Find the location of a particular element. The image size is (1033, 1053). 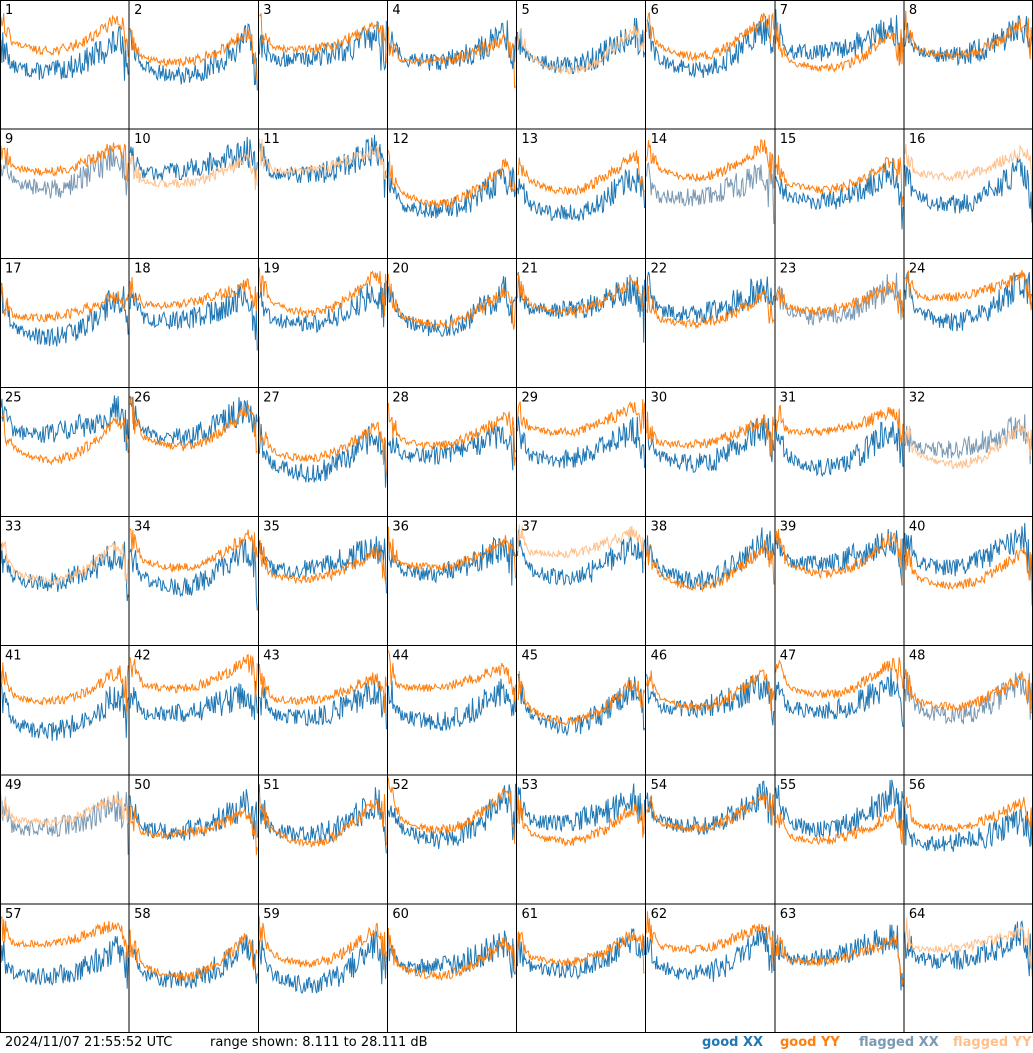

range-text: range shown: 8.111 to 28.111 dB is located at coordinates (319, 1042).